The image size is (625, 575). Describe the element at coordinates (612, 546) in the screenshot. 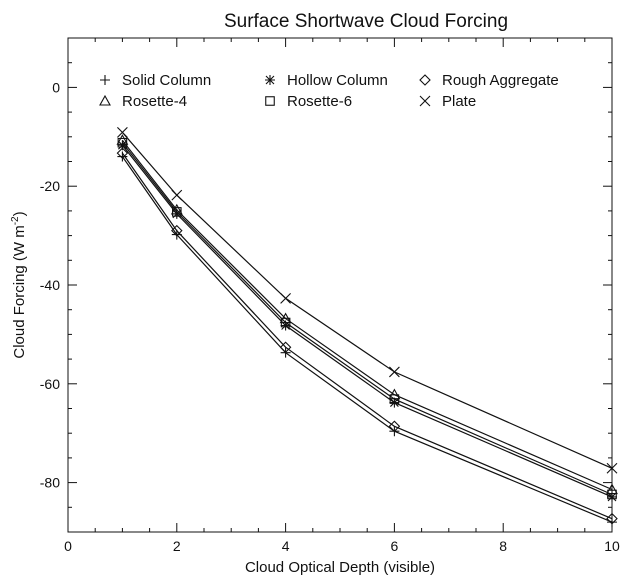

I see `x-tick-label: 10` at that location.